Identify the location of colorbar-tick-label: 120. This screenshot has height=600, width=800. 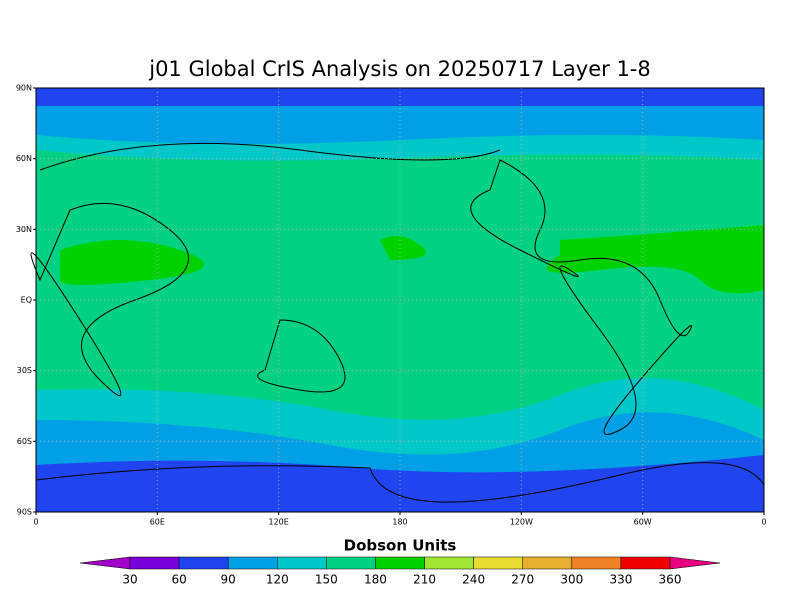
(277, 580).